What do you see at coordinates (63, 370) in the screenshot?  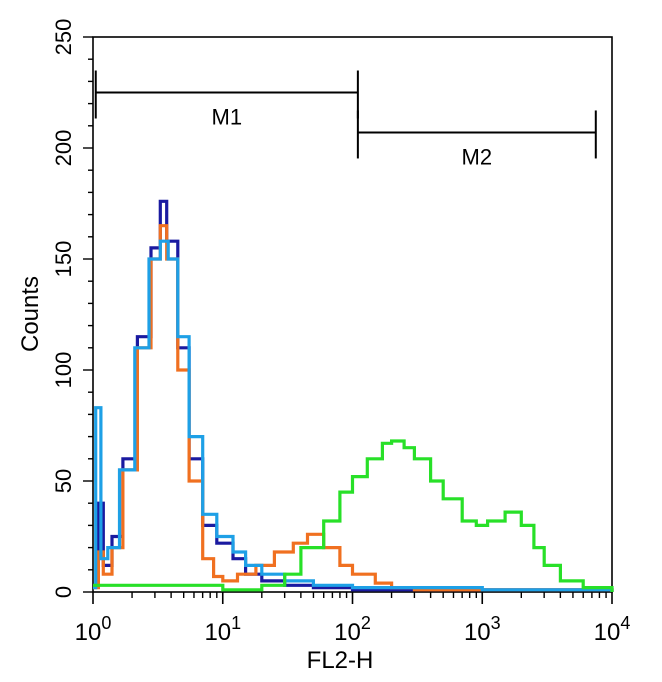 I see `y-tick-label: 100` at bounding box center [63, 370].